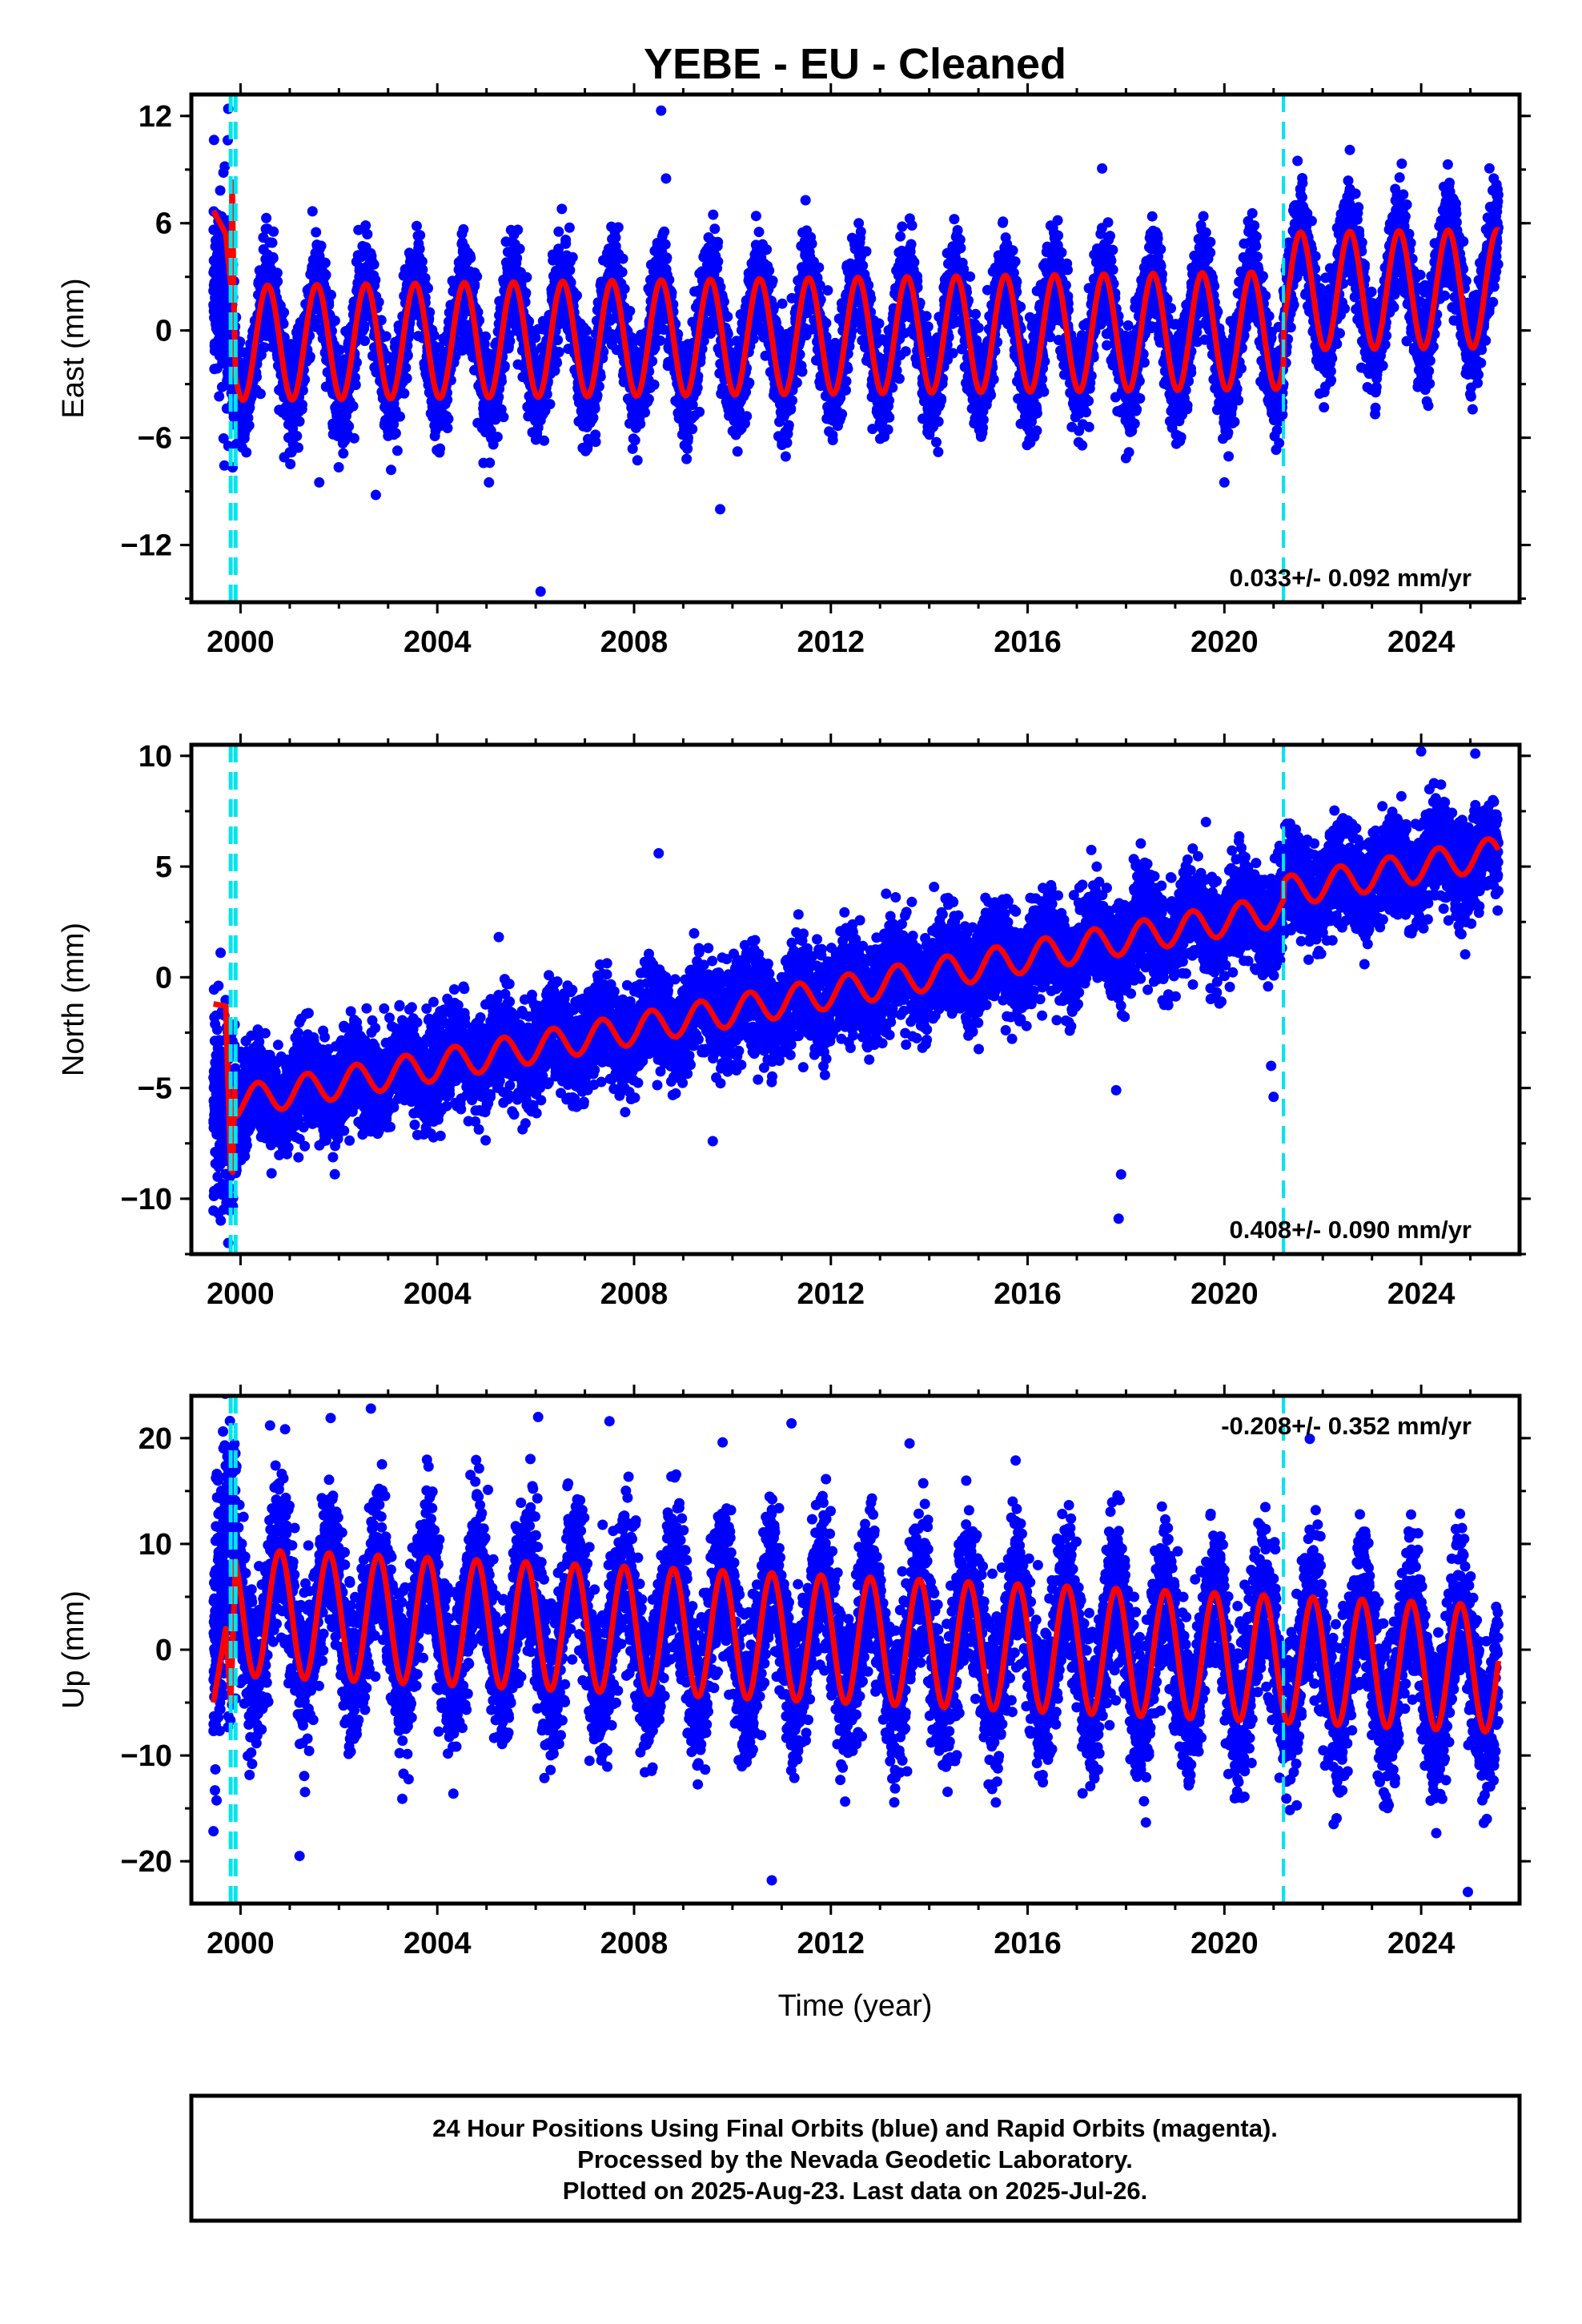  What do you see at coordinates (1225, 642) in the screenshot?
I see `east-x-tick-label: 2020` at bounding box center [1225, 642].